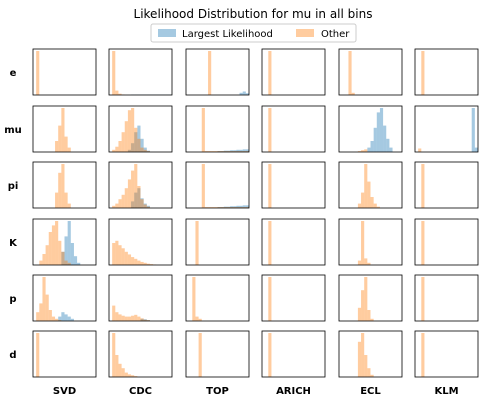 This screenshot has height=404, width=486. I want to click on col-label-klm: KLM, so click(446, 391).